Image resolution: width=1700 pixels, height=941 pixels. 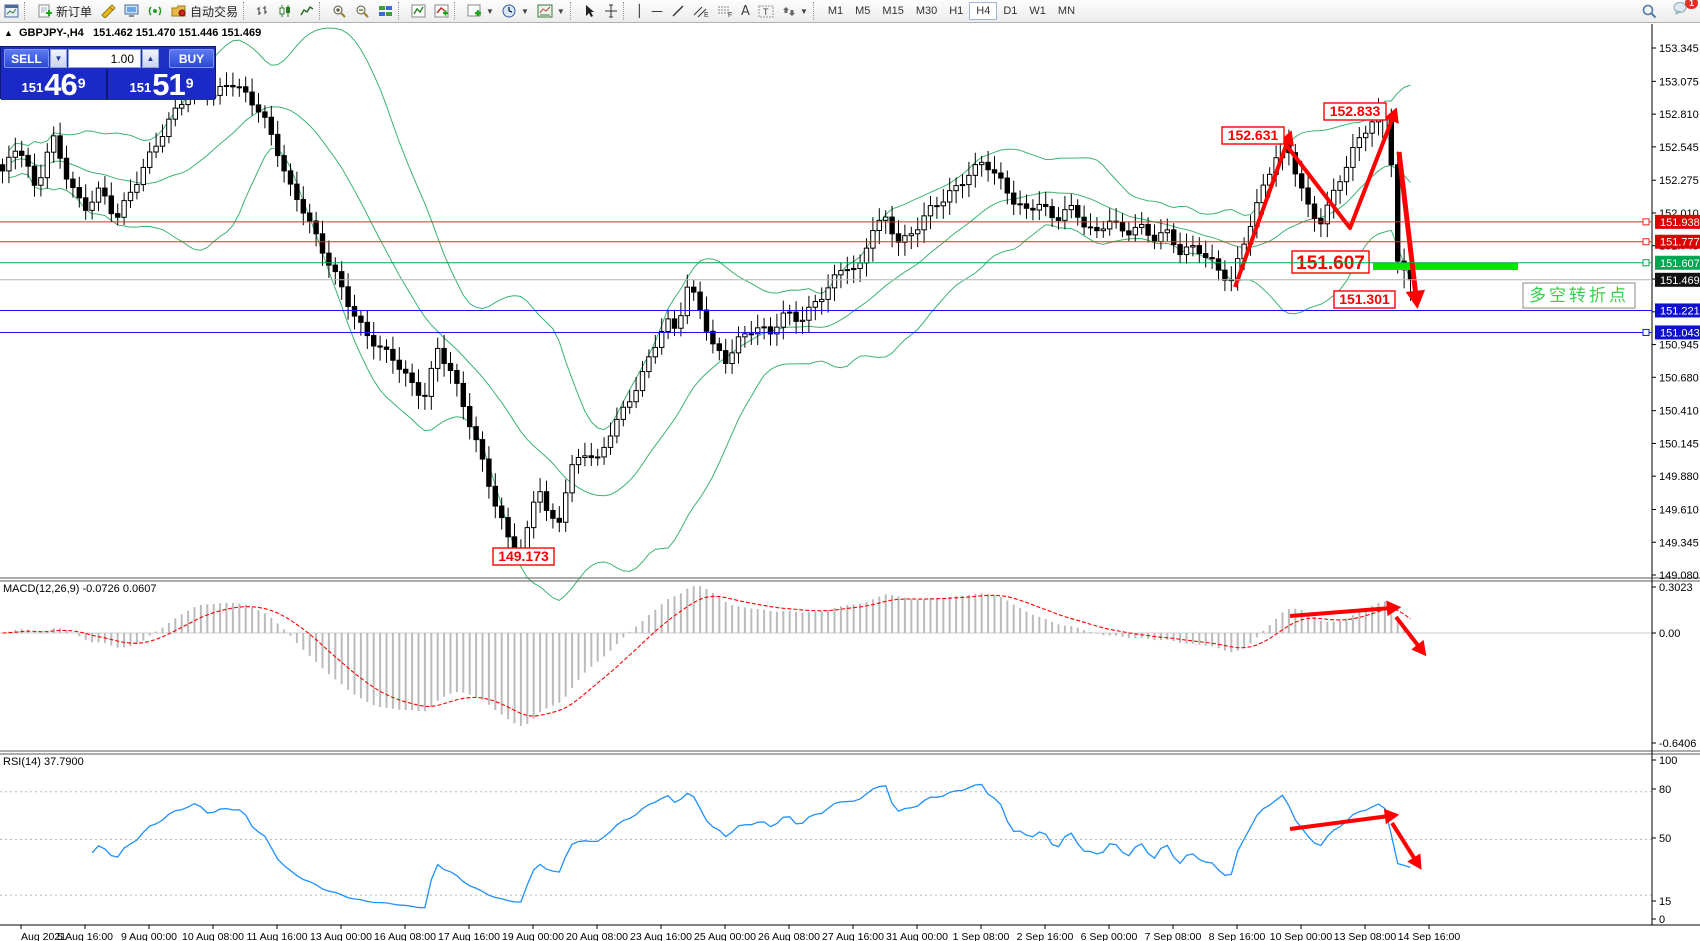 I want to click on bid-big-digits: 46, so click(x=60, y=84).